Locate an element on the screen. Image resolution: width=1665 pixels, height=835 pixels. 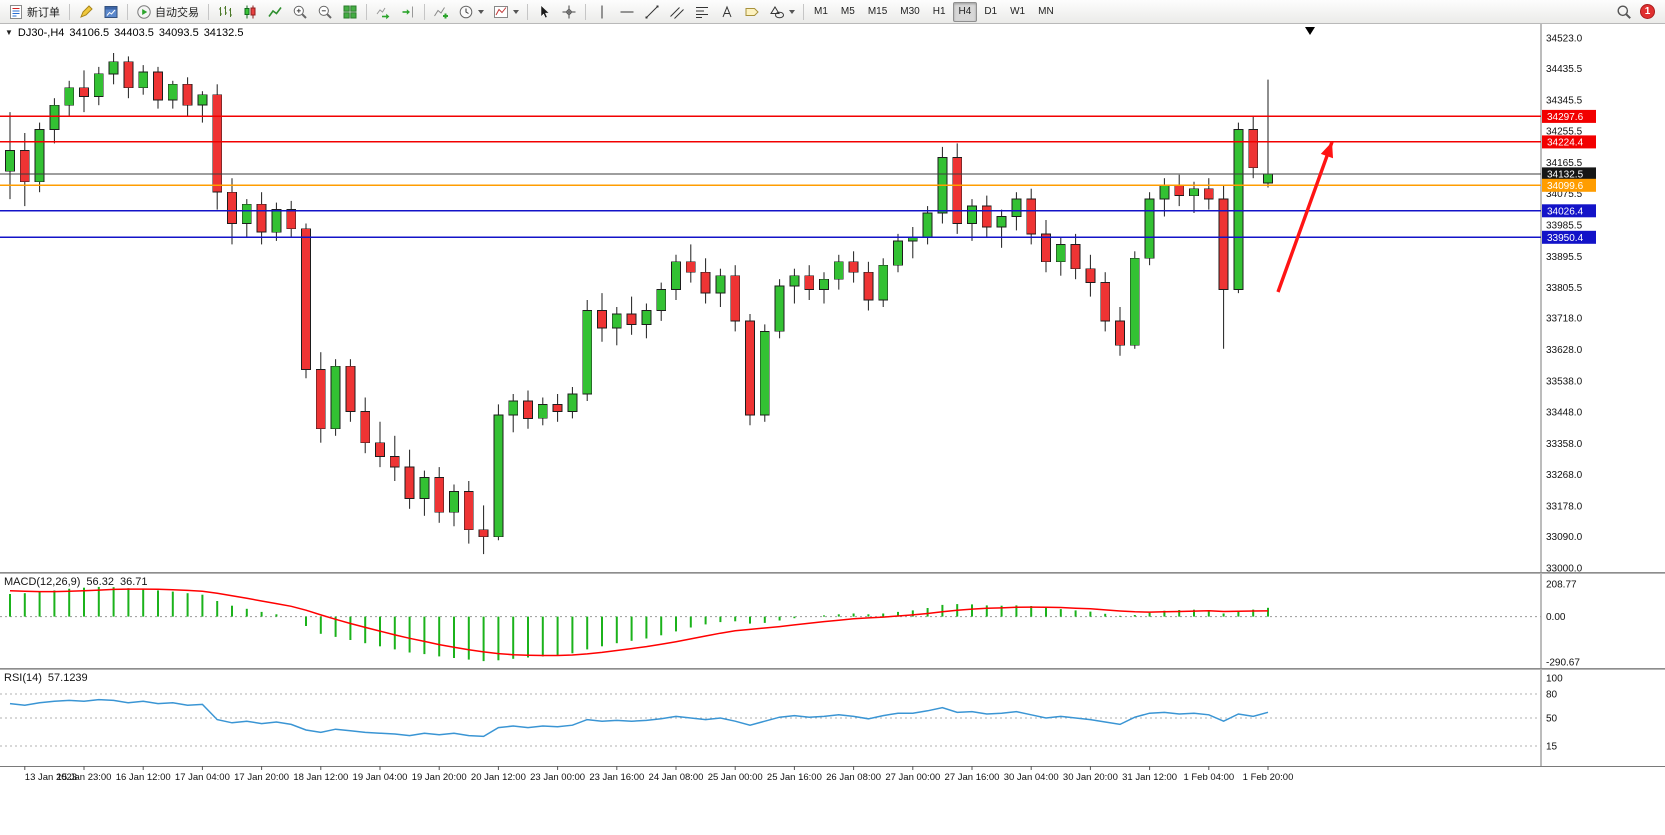
indicators-button is located at coordinates (441, 12).